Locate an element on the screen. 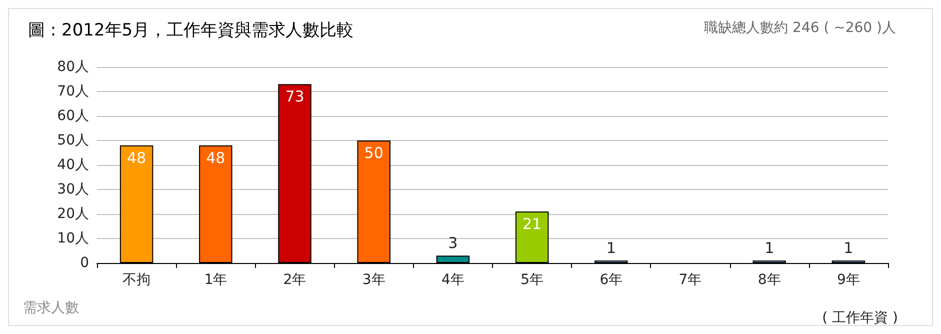  data-label: 73 is located at coordinates (294, 97).